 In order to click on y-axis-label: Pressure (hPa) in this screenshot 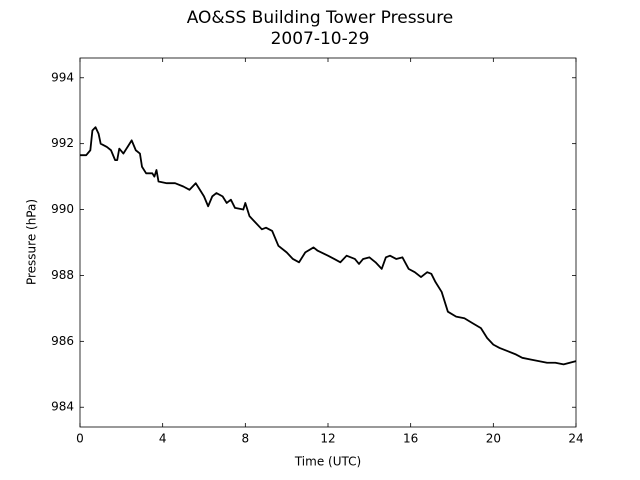, I will do `click(32, 242)`.